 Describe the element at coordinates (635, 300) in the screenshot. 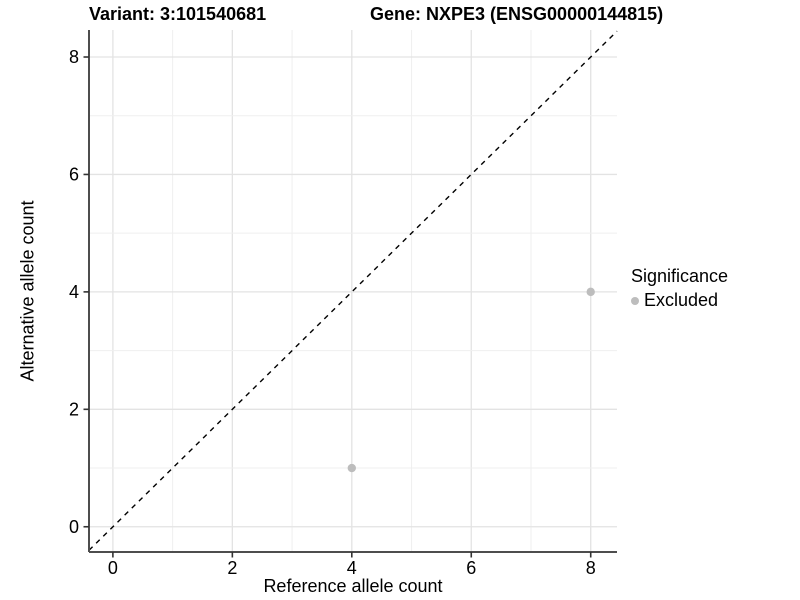

I see `excluded-point-swatch-icon` at that location.